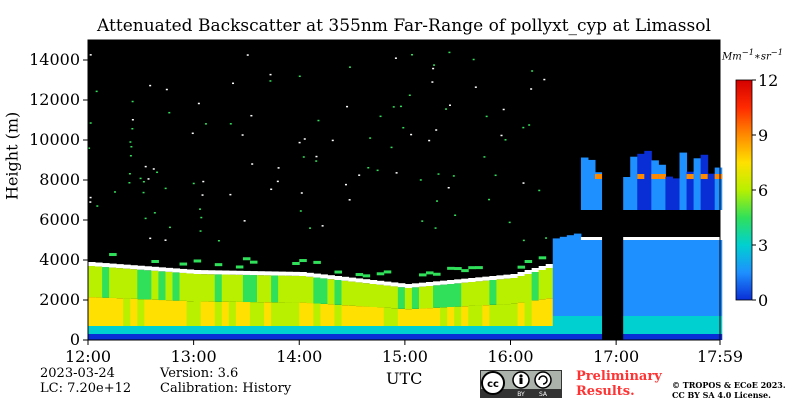 The image size is (800, 400). Describe the element at coordinates (405, 356) in the screenshot. I see `x-tick-label: 15:00` at that location.